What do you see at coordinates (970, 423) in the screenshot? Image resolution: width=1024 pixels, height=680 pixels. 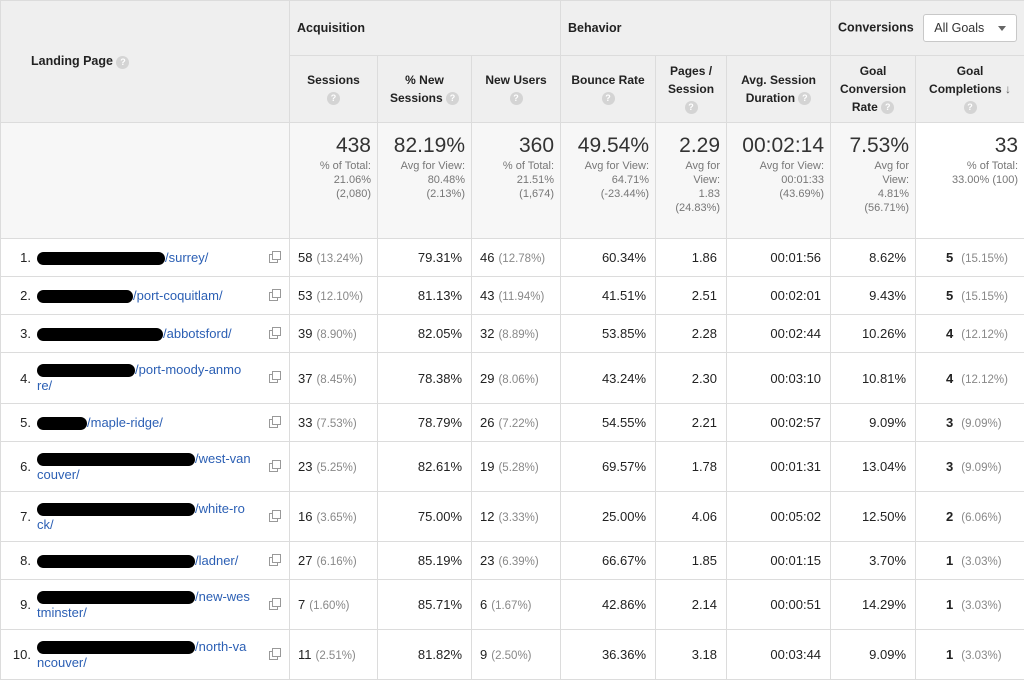 I see `goal-completions-cell: 3(9.09%)` at bounding box center [970, 423].